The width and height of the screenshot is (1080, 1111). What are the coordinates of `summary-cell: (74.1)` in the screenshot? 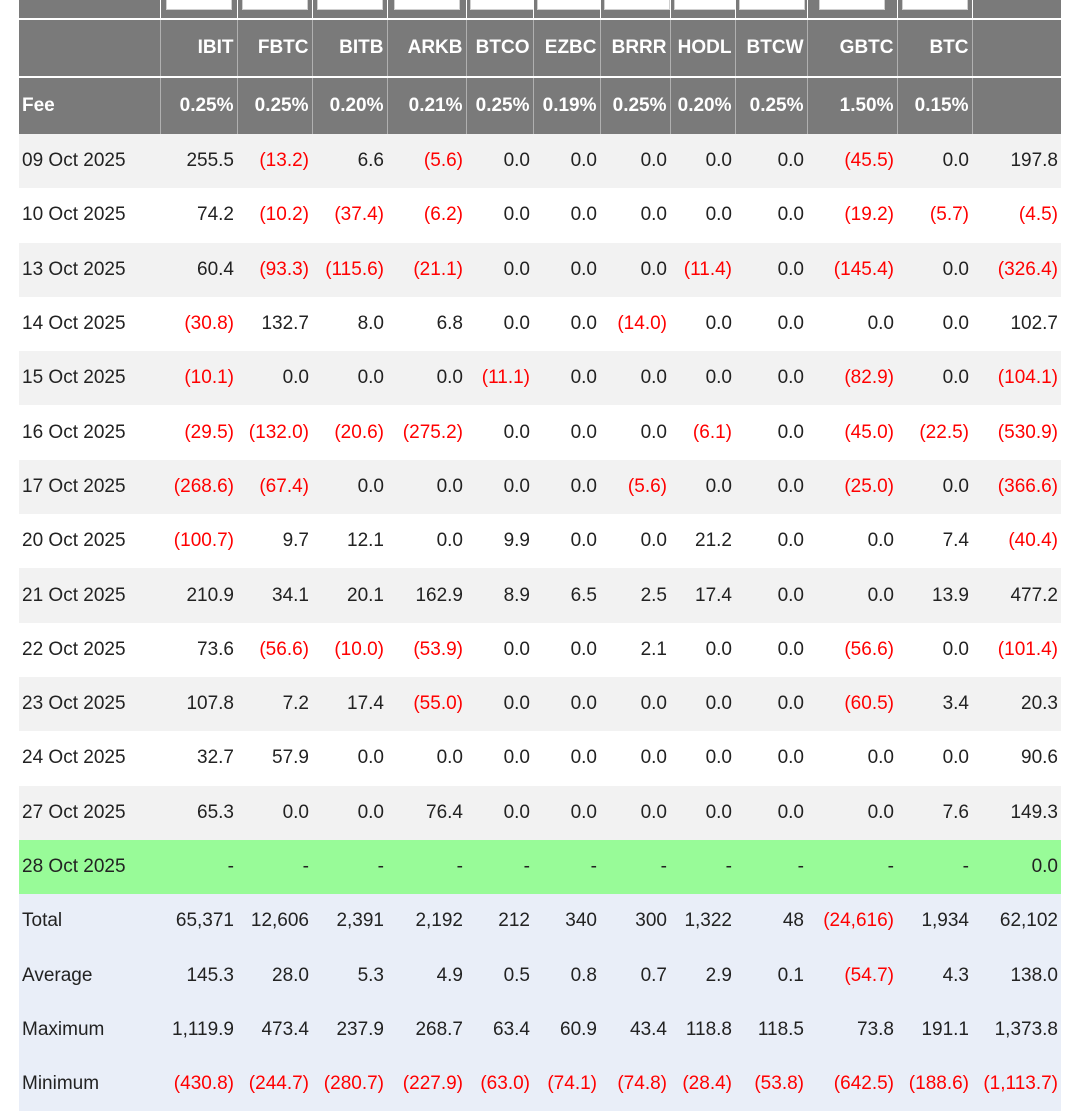 It's located at (566, 1084).